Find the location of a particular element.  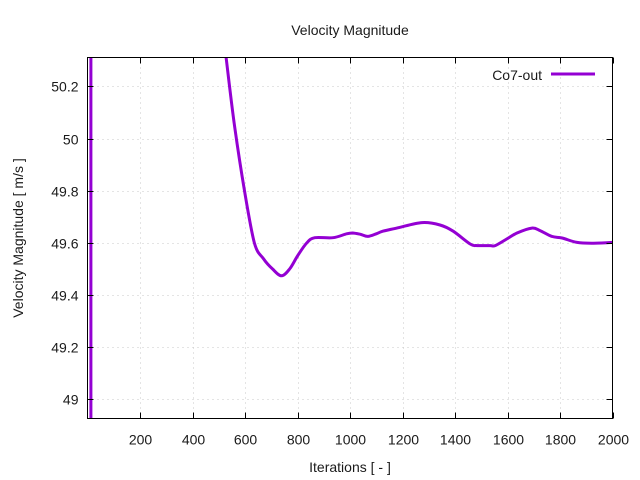

x-tick-label: 2000 is located at coordinates (613, 440).